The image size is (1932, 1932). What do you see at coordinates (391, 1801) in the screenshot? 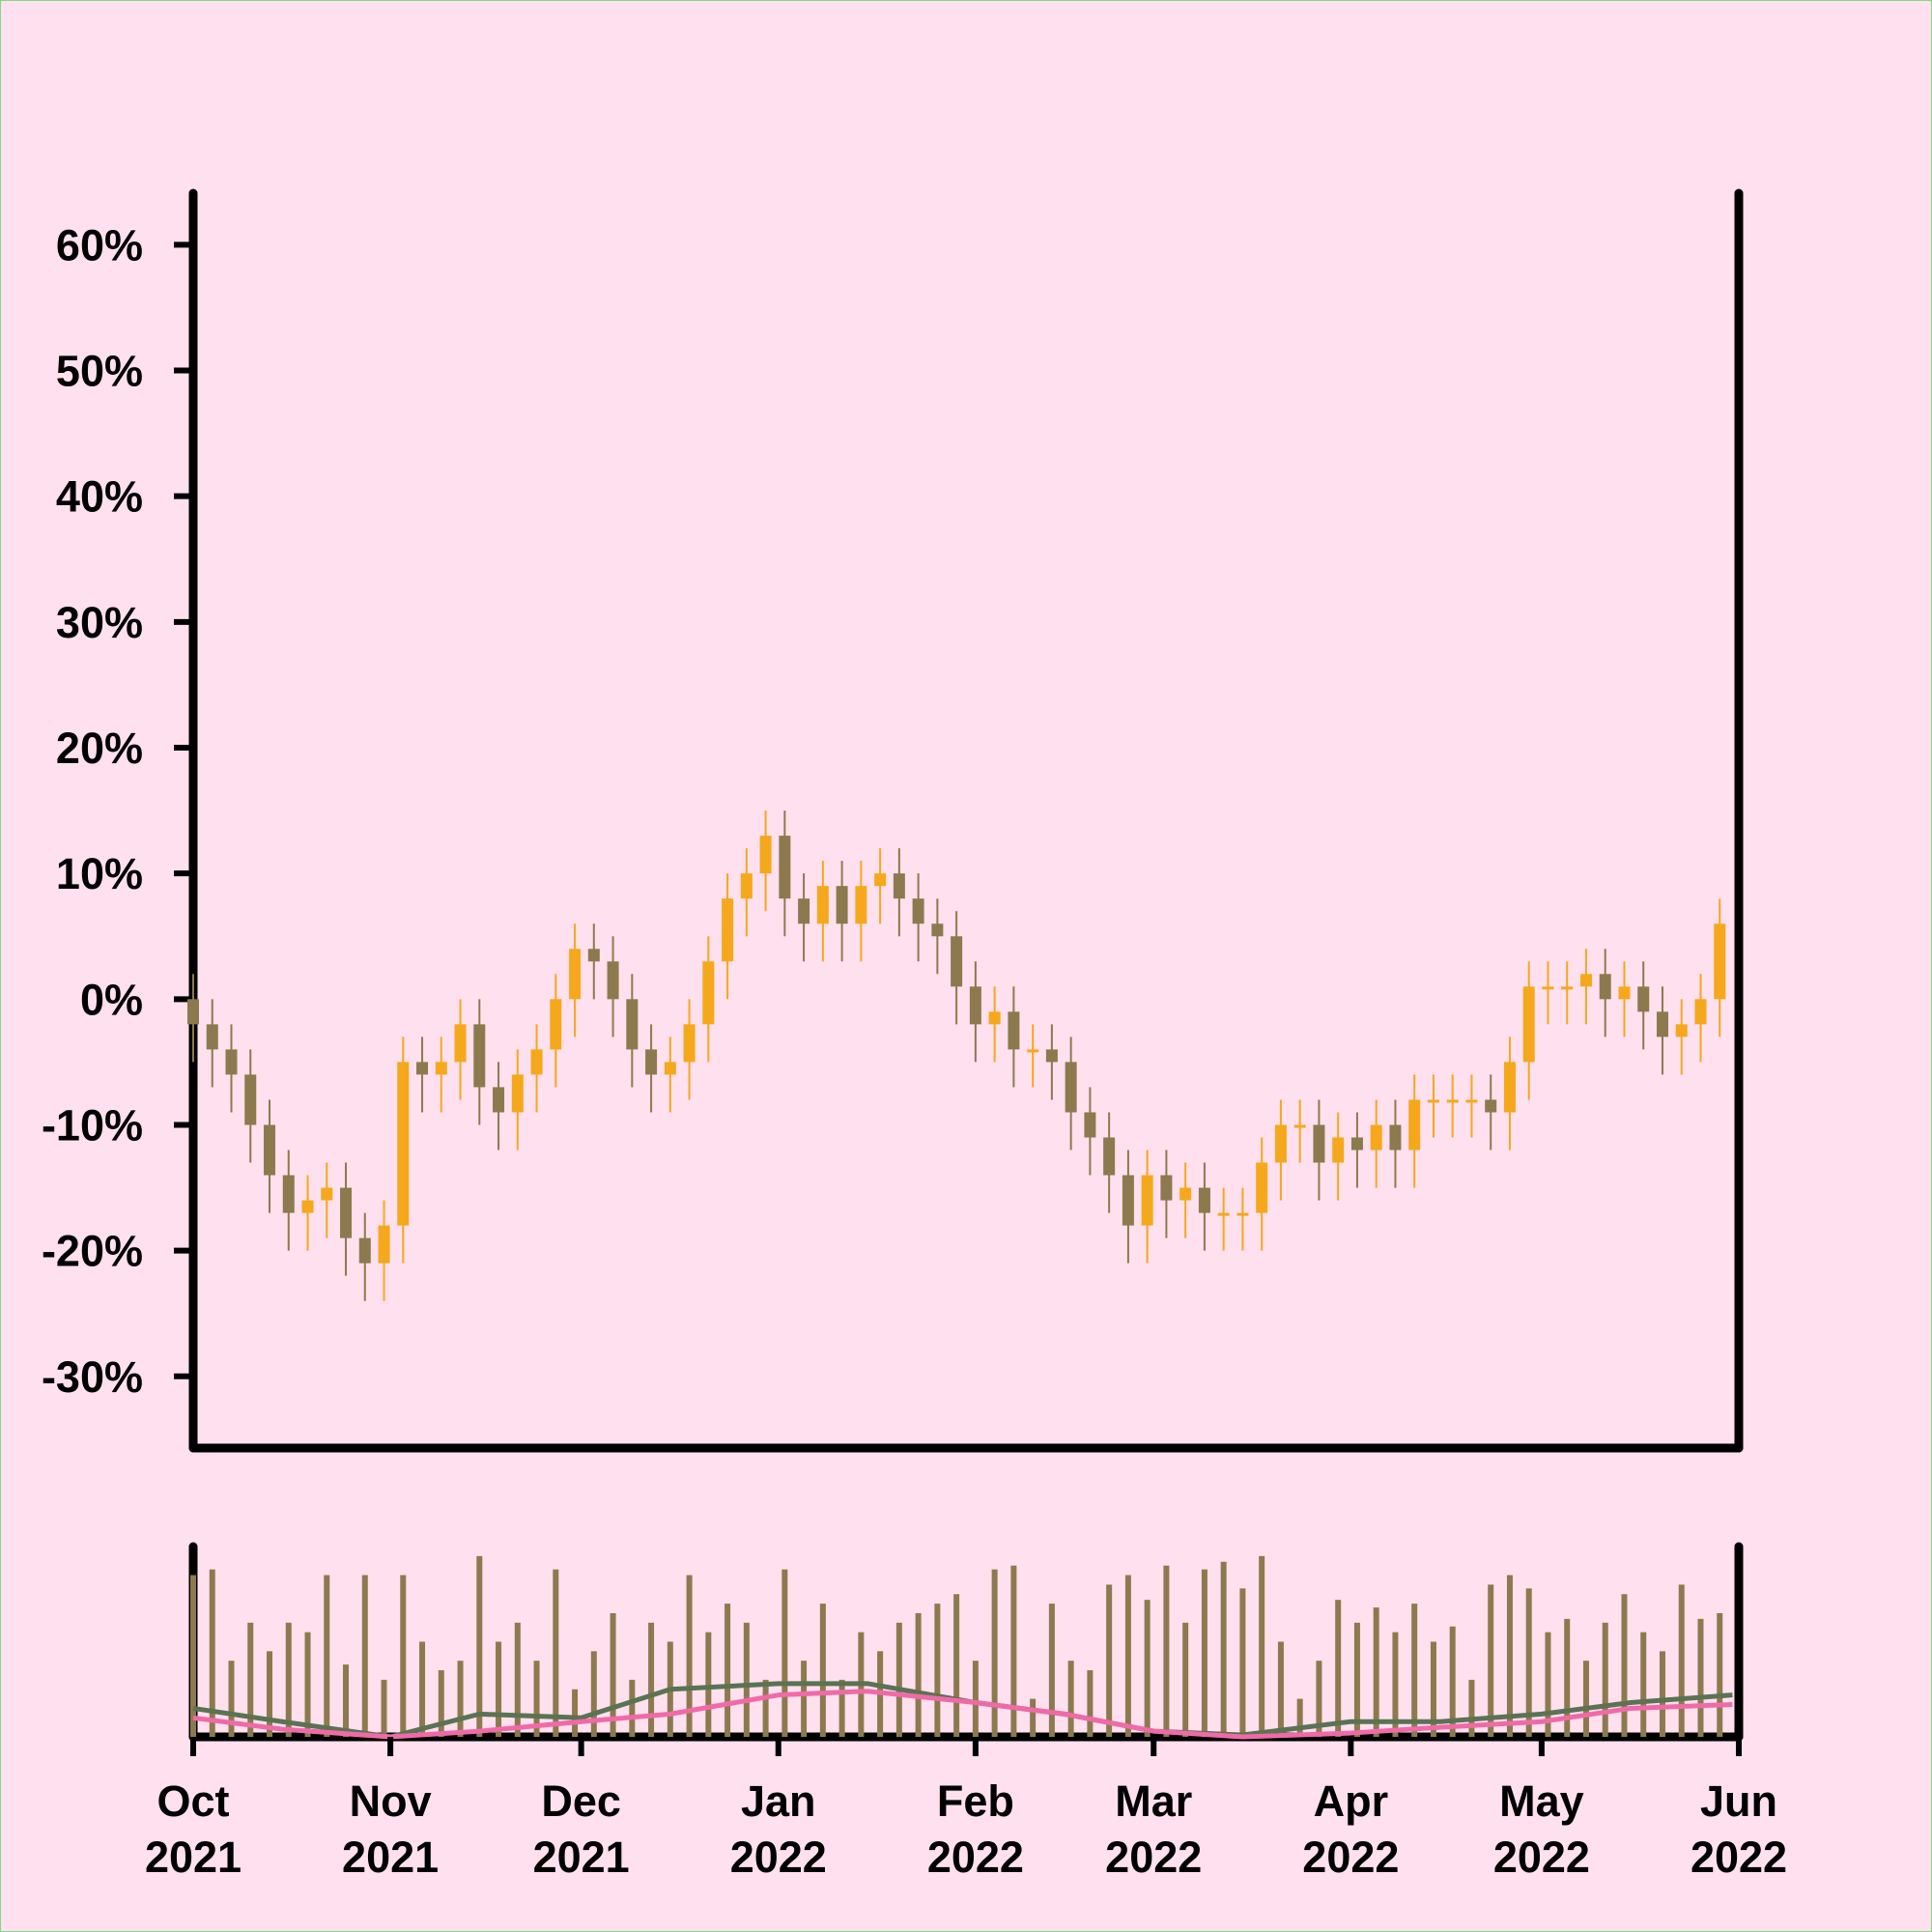
I see `x-tick-label: Nov` at bounding box center [391, 1801].